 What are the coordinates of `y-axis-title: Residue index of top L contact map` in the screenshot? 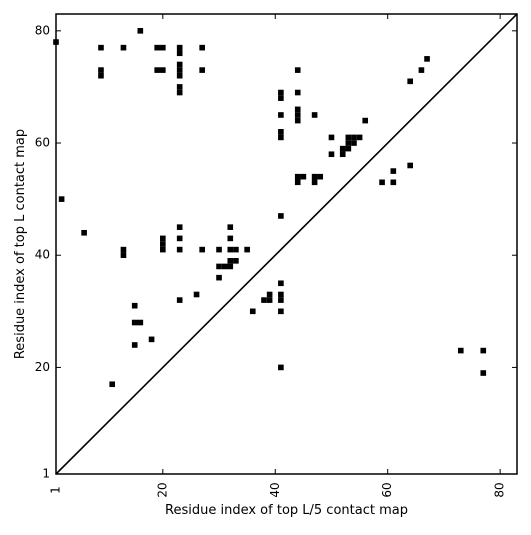 It's located at (20, 244).